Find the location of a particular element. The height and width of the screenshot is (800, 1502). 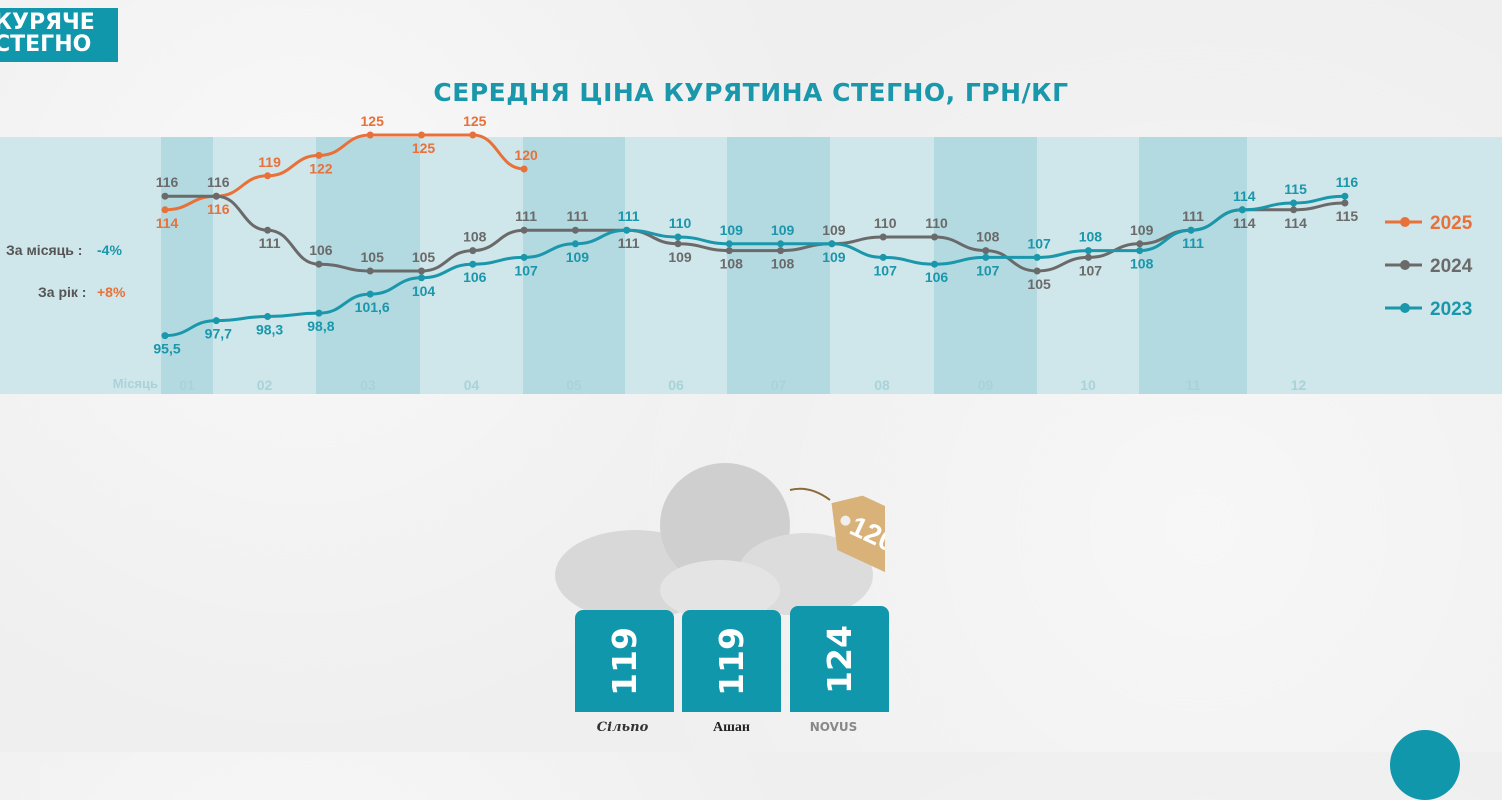

x-tick-label: 09 is located at coordinates (986, 385).